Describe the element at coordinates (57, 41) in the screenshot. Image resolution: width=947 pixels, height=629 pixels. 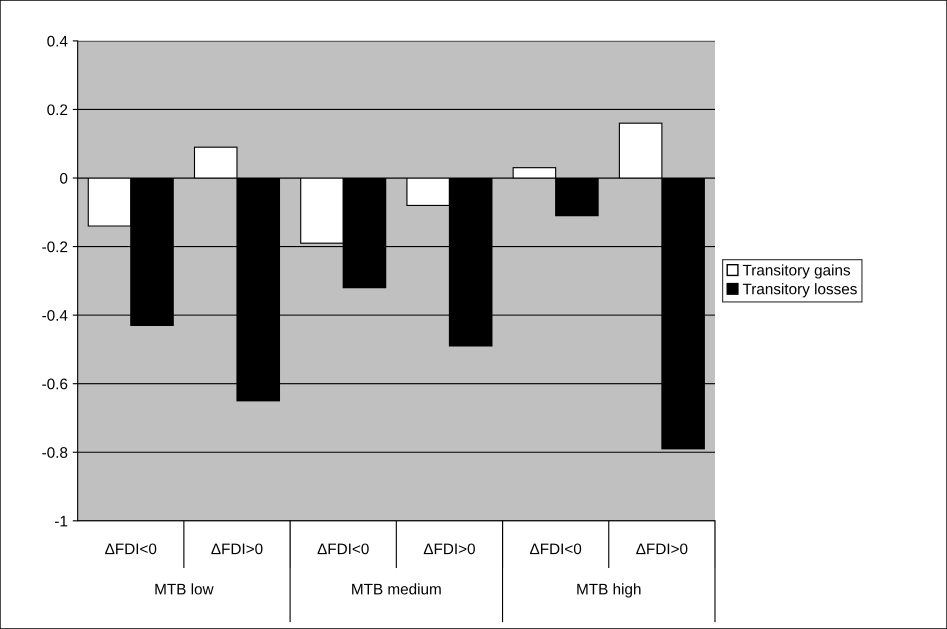
I see `y-tick-label: 0.4` at that location.